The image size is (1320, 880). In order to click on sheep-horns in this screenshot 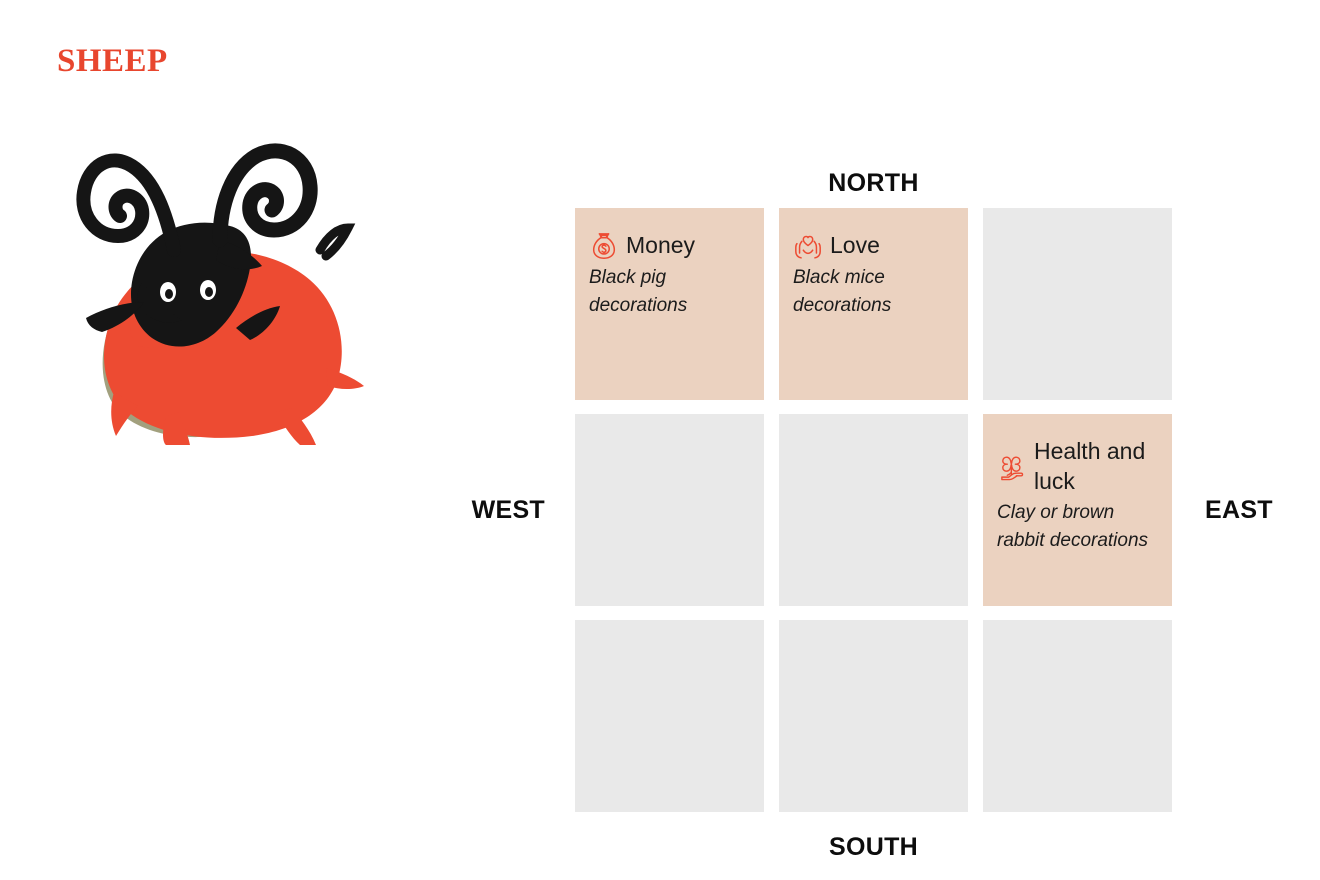, I will do `click(216, 202)`.